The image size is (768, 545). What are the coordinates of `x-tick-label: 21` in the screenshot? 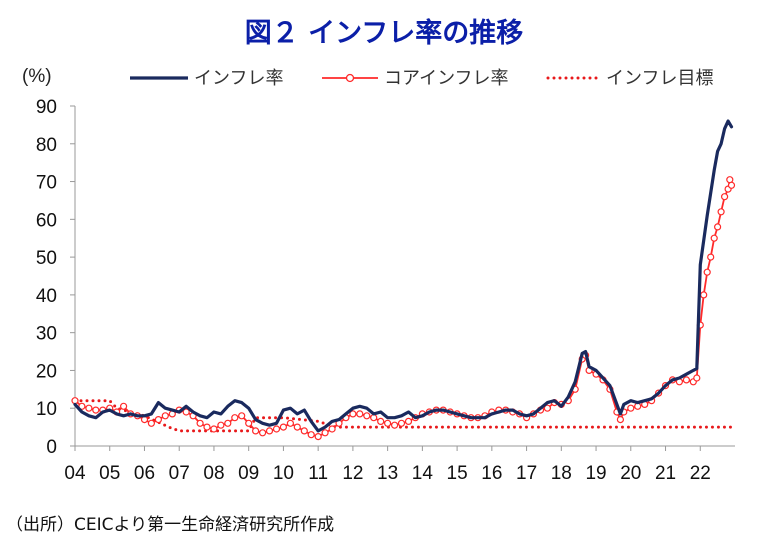 It's located at (665, 473).